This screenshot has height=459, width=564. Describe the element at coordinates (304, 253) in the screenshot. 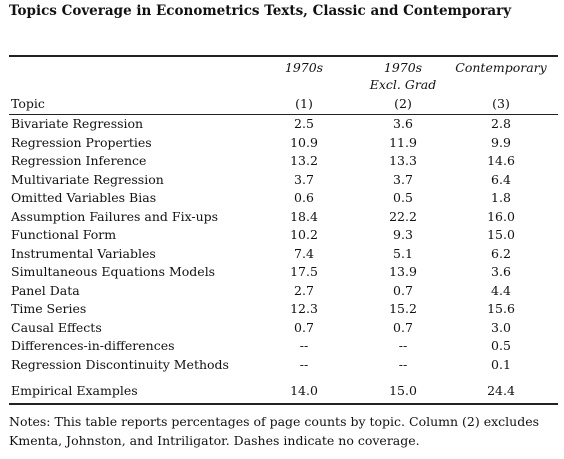

I see `table-row-col1: 7.4` at that location.